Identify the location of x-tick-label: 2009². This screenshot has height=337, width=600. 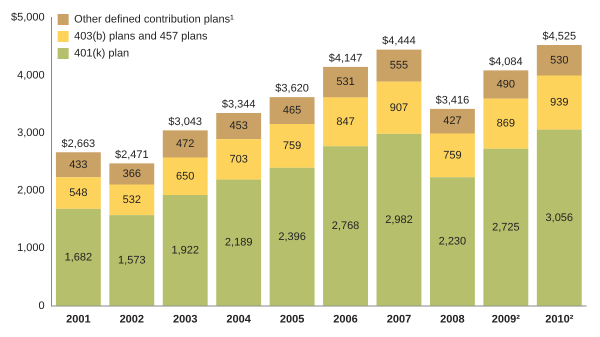
(506, 319).